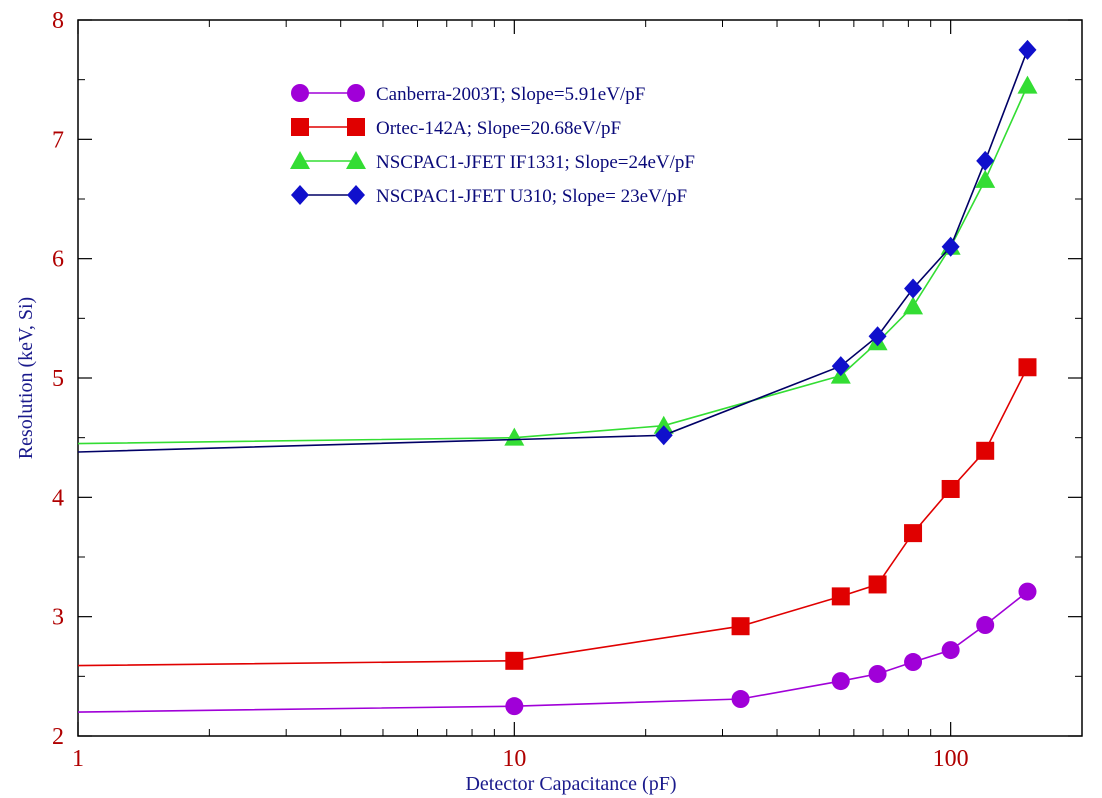 Image resolution: width=1102 pixels, height=798 pixels. I want to click on legend-entry: Ortec-142A; Slope=20.68eV/pF, so click(456, 128).